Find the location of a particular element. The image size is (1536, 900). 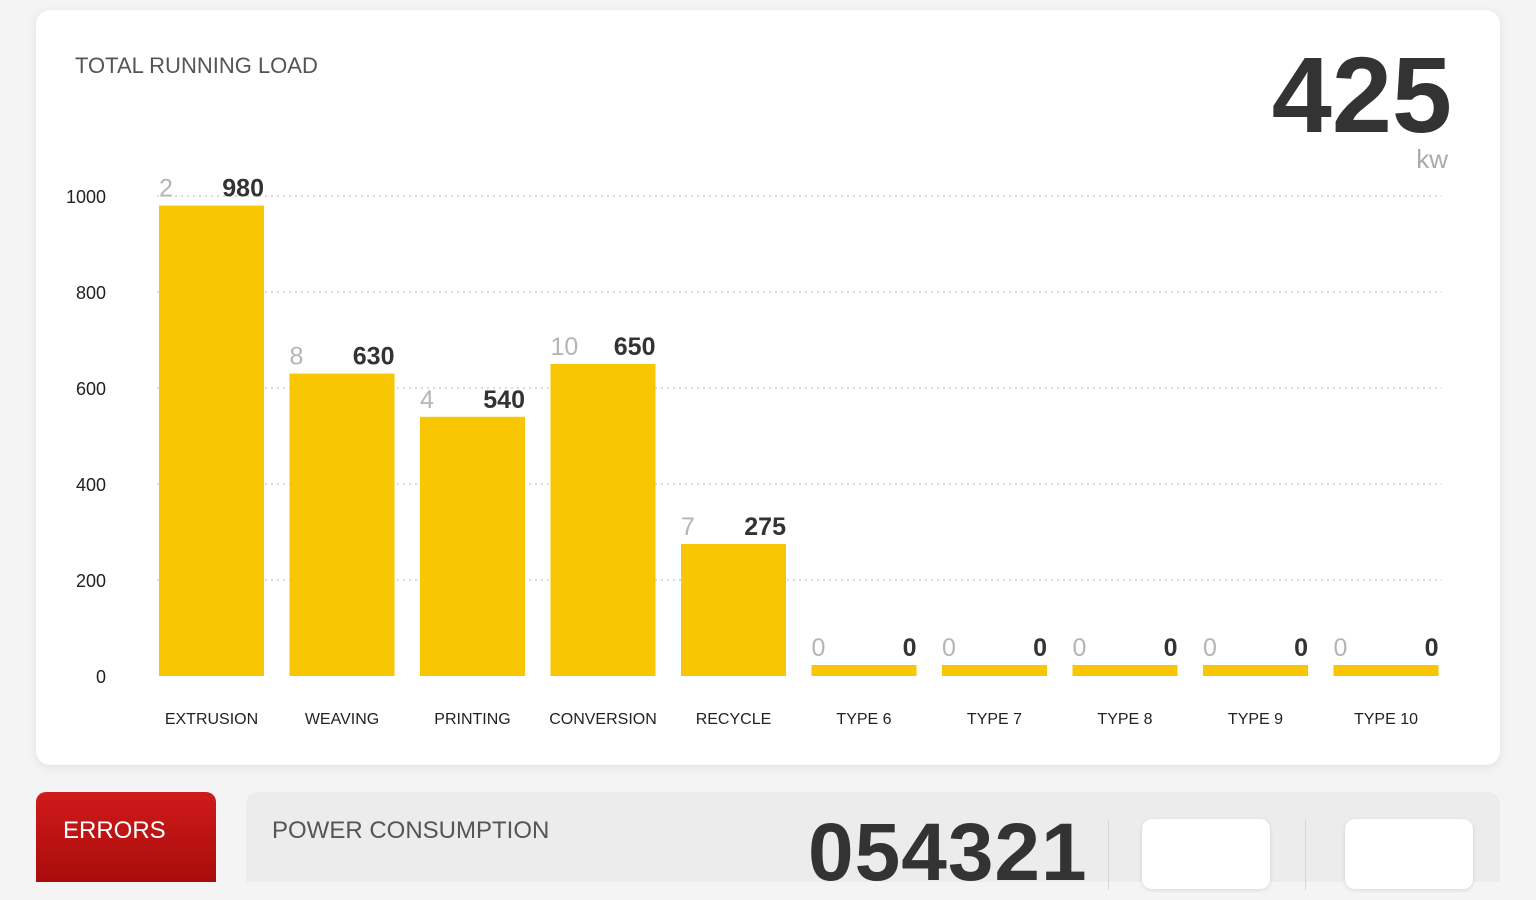

y-tick-label: 1000 is located at coordinates (86, 197).